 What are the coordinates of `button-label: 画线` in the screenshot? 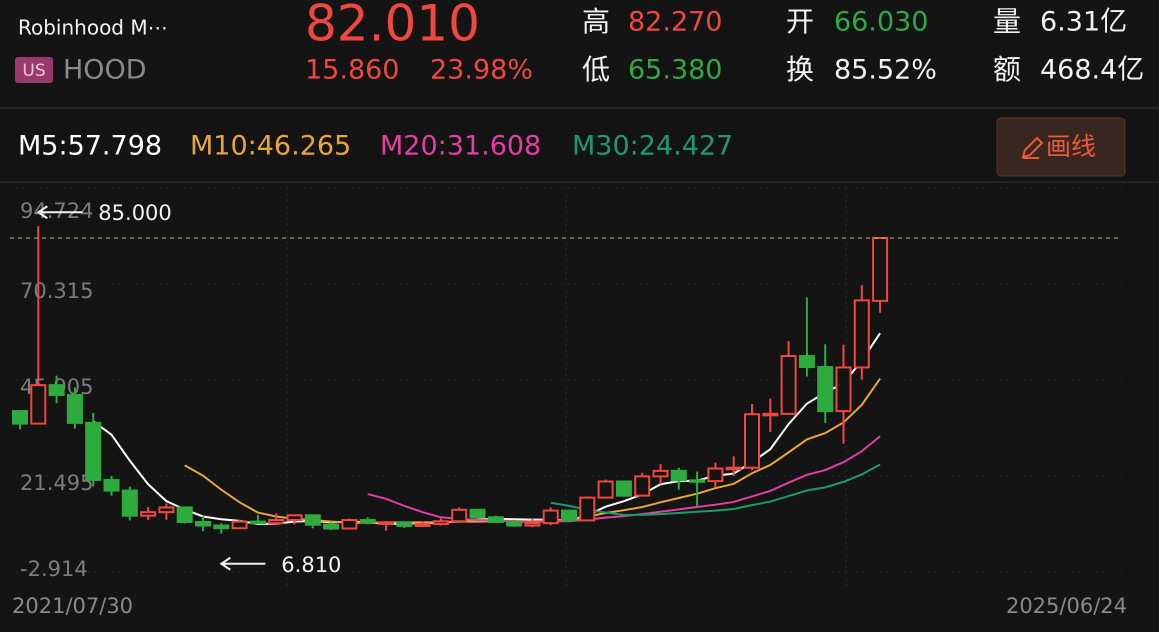 It's located at (1071, 146).